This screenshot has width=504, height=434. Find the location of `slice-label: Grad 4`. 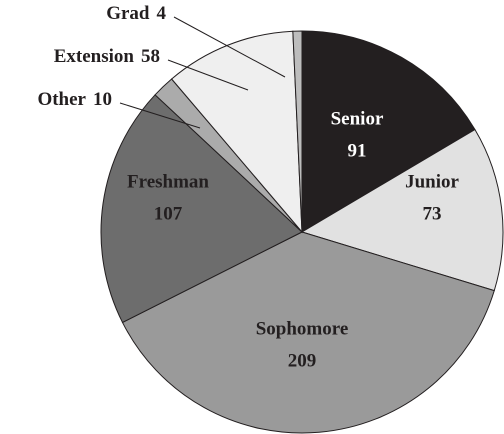

slice-label: Grad 4 is located at coordinates (136, 13).